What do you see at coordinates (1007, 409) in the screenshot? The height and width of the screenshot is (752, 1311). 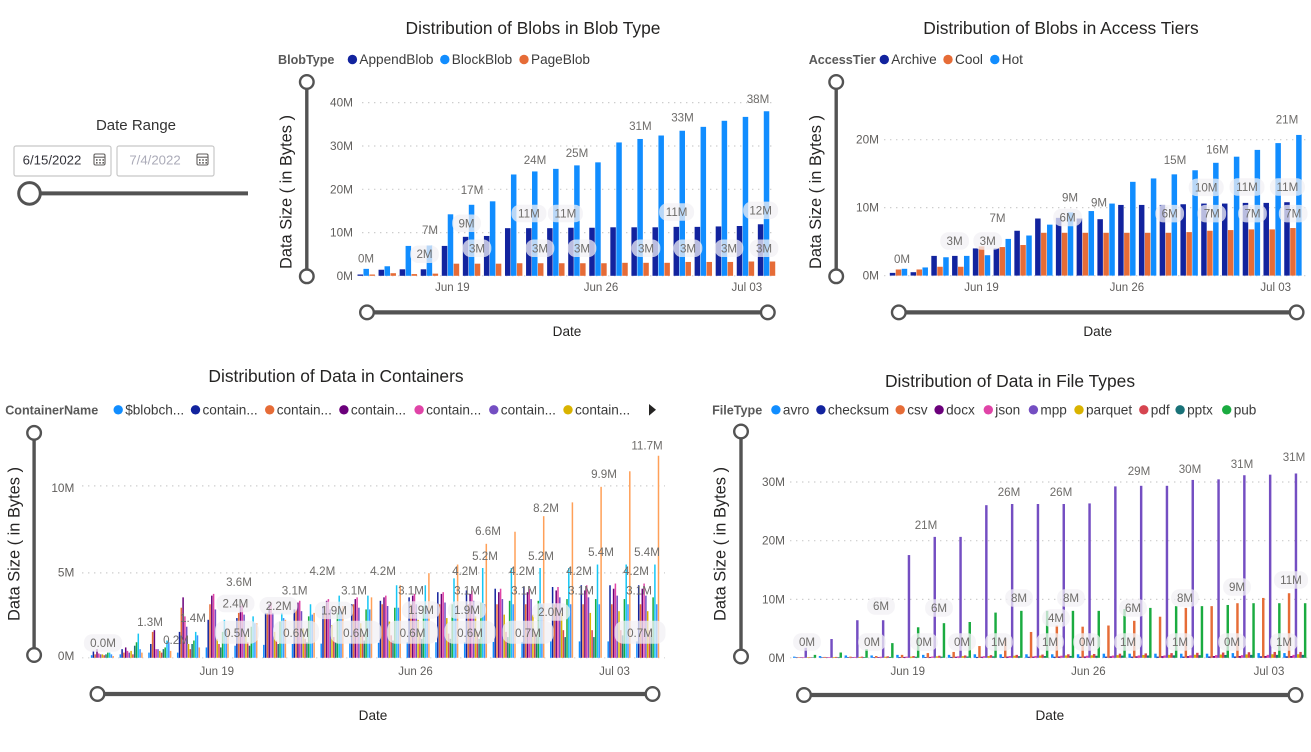 I see `svg-text: json` at bounding box center [1007, 409].